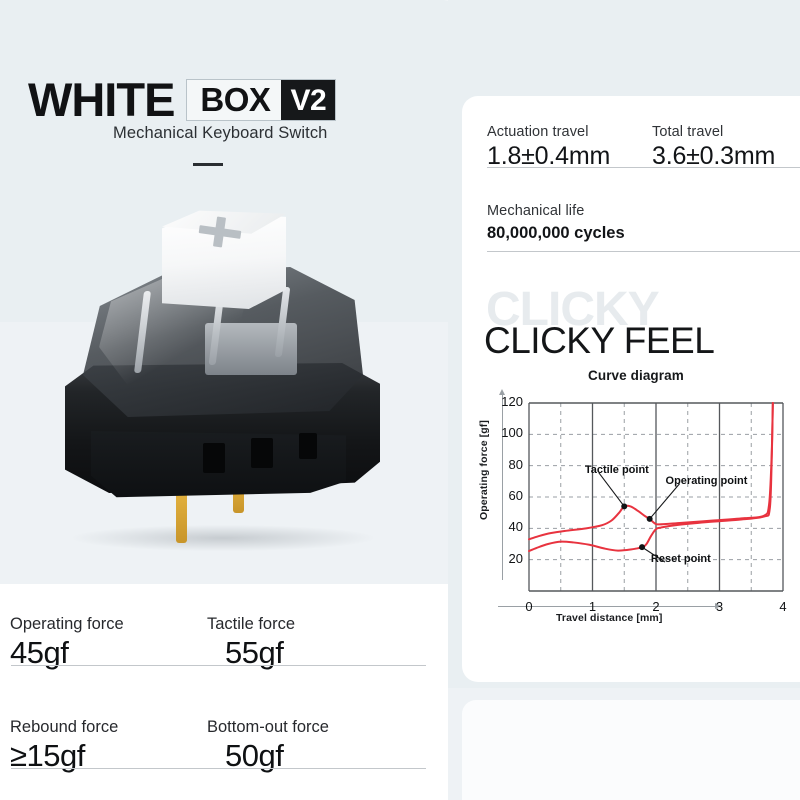 The width and height of the screenshot is (800, 800). I want to click on spec-operating-force-value: 45gf, so click(39, 652).